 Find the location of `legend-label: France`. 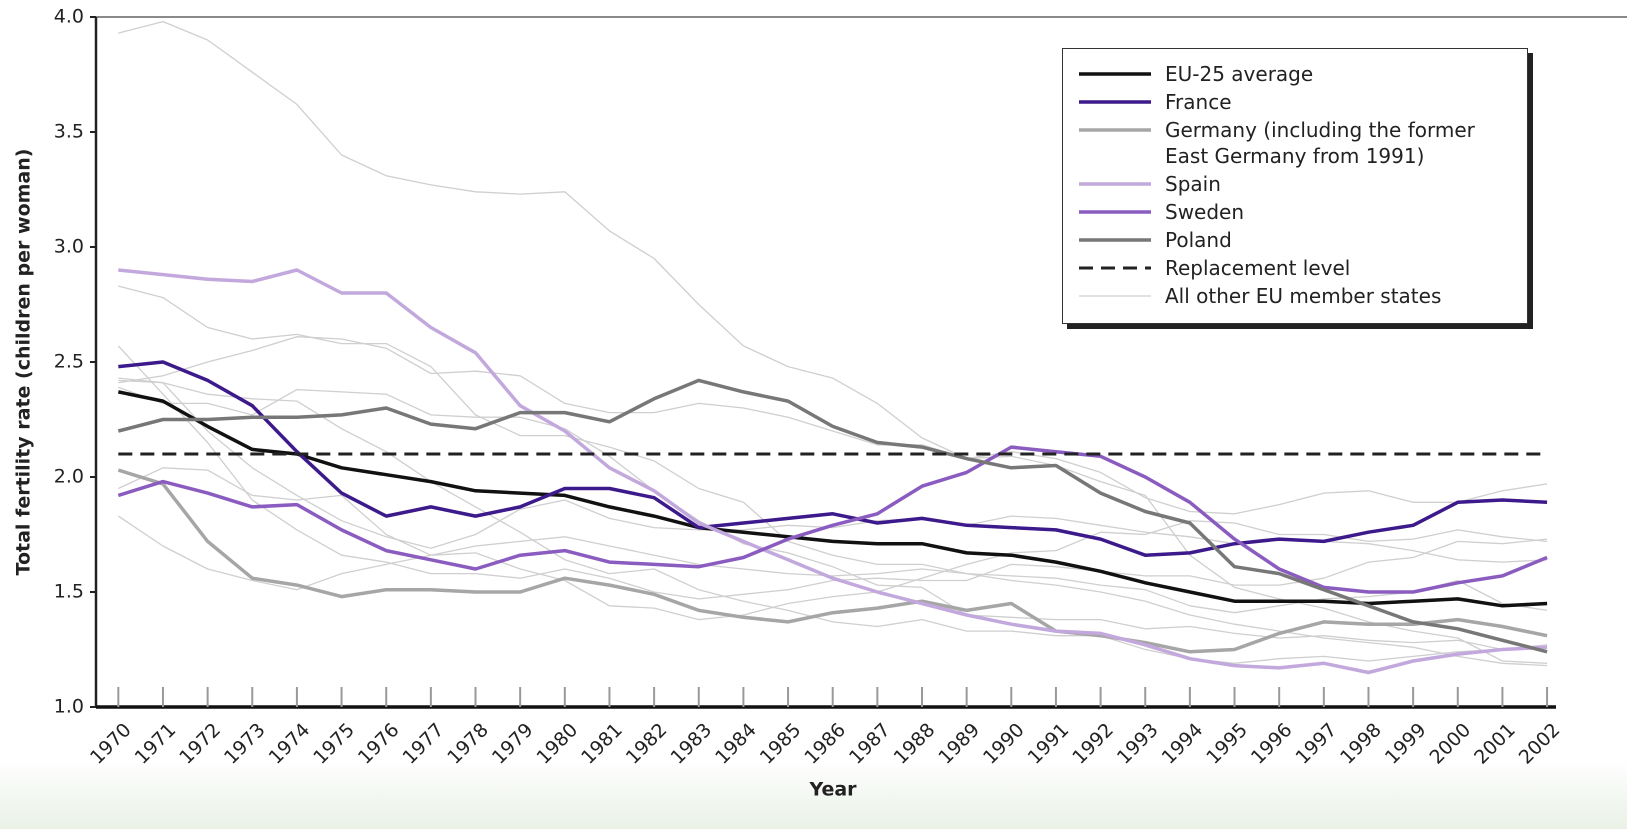

legend-label: France is located at coordinates (1198, 102).